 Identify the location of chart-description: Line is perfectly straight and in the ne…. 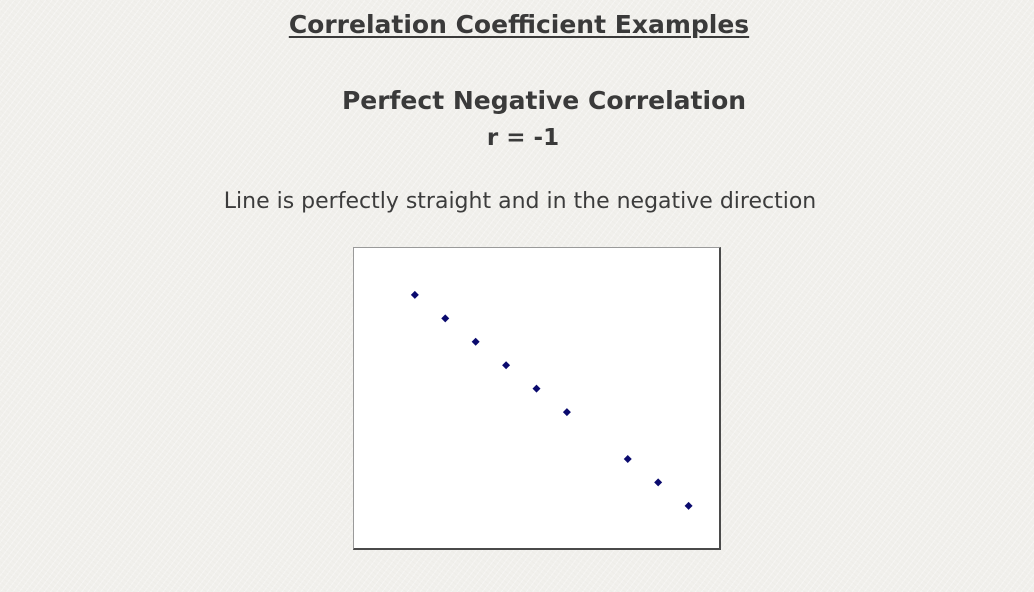
(520, 201).